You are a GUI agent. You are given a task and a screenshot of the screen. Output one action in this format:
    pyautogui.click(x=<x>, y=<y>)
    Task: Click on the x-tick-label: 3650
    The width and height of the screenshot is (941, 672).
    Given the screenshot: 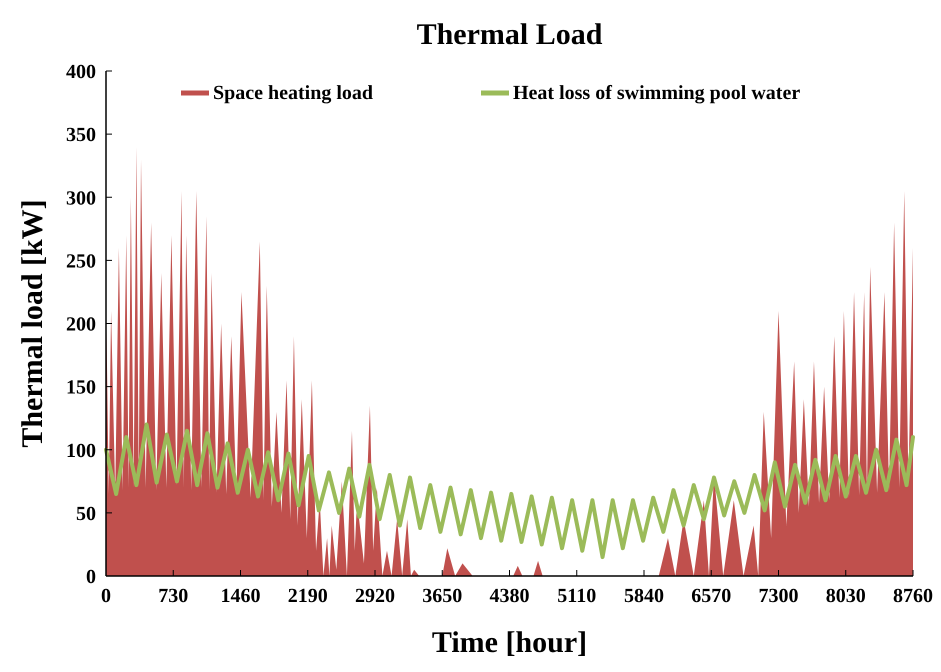 What is the action you would take?
    pyautogui.click(x=442, y=596)
    